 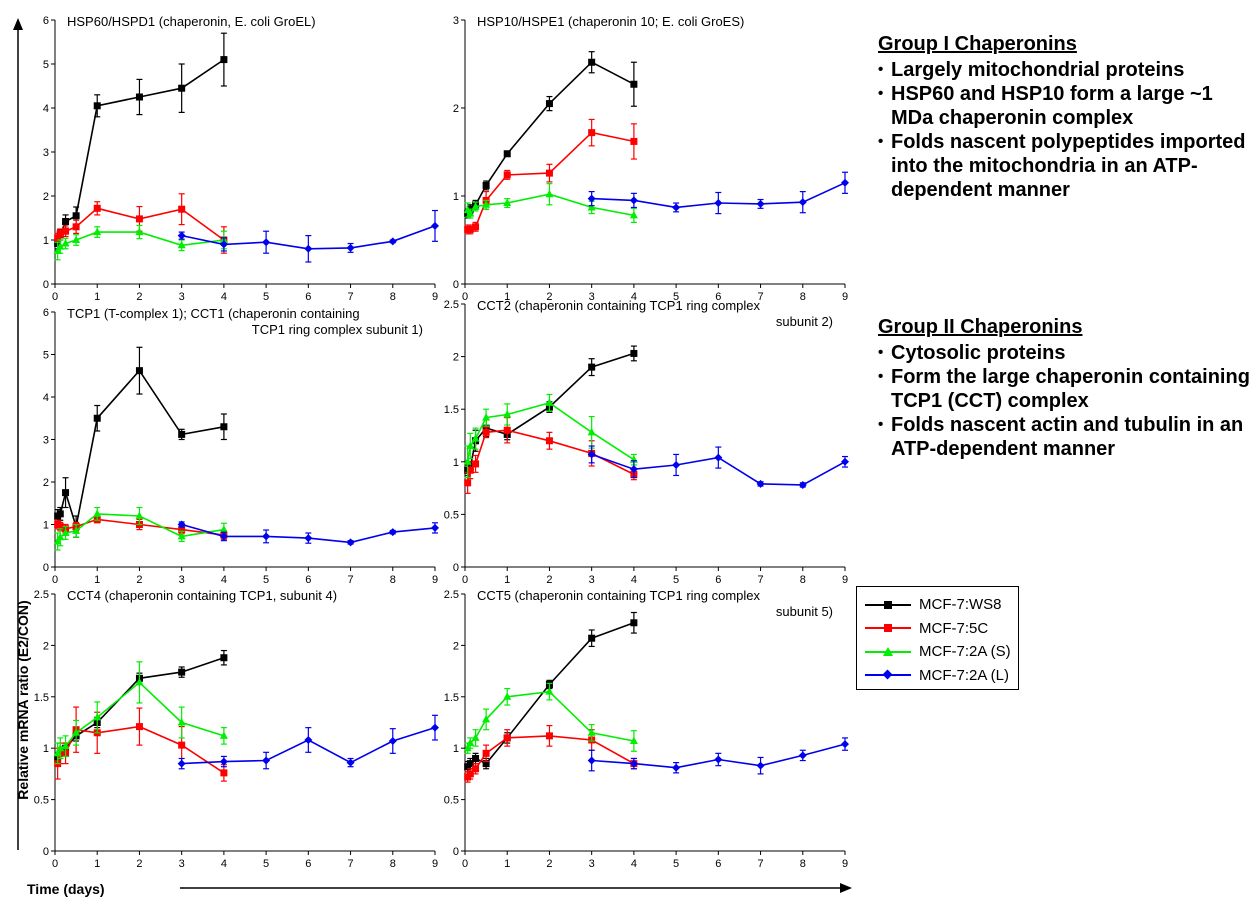 I want to click on y-tick-label: 2.5, so click(x=41, y=595).